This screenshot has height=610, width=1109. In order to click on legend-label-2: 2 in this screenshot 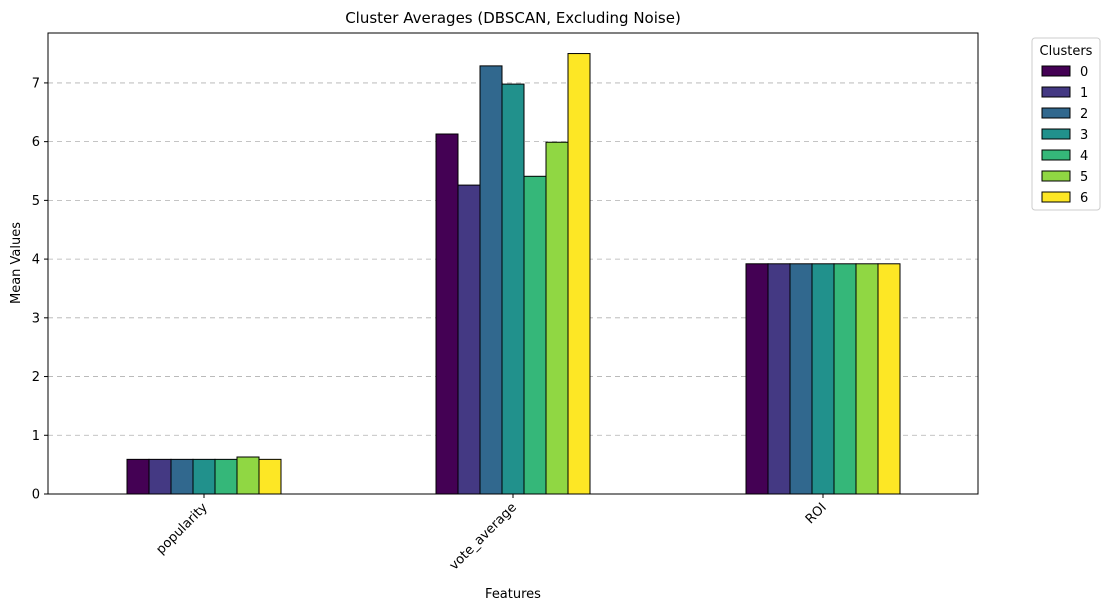, I will do `click(1084, 114)`.